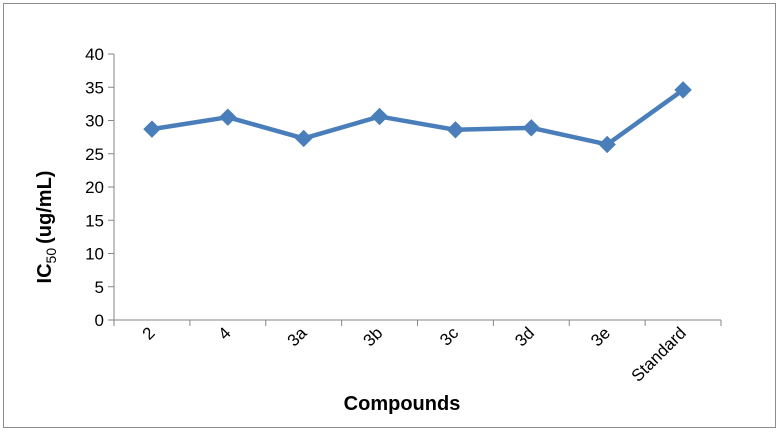  What do you see at coordinates (94, 154) in the screenshot?
I see `y-tick-label: 25` at bounding box center [94, 154].